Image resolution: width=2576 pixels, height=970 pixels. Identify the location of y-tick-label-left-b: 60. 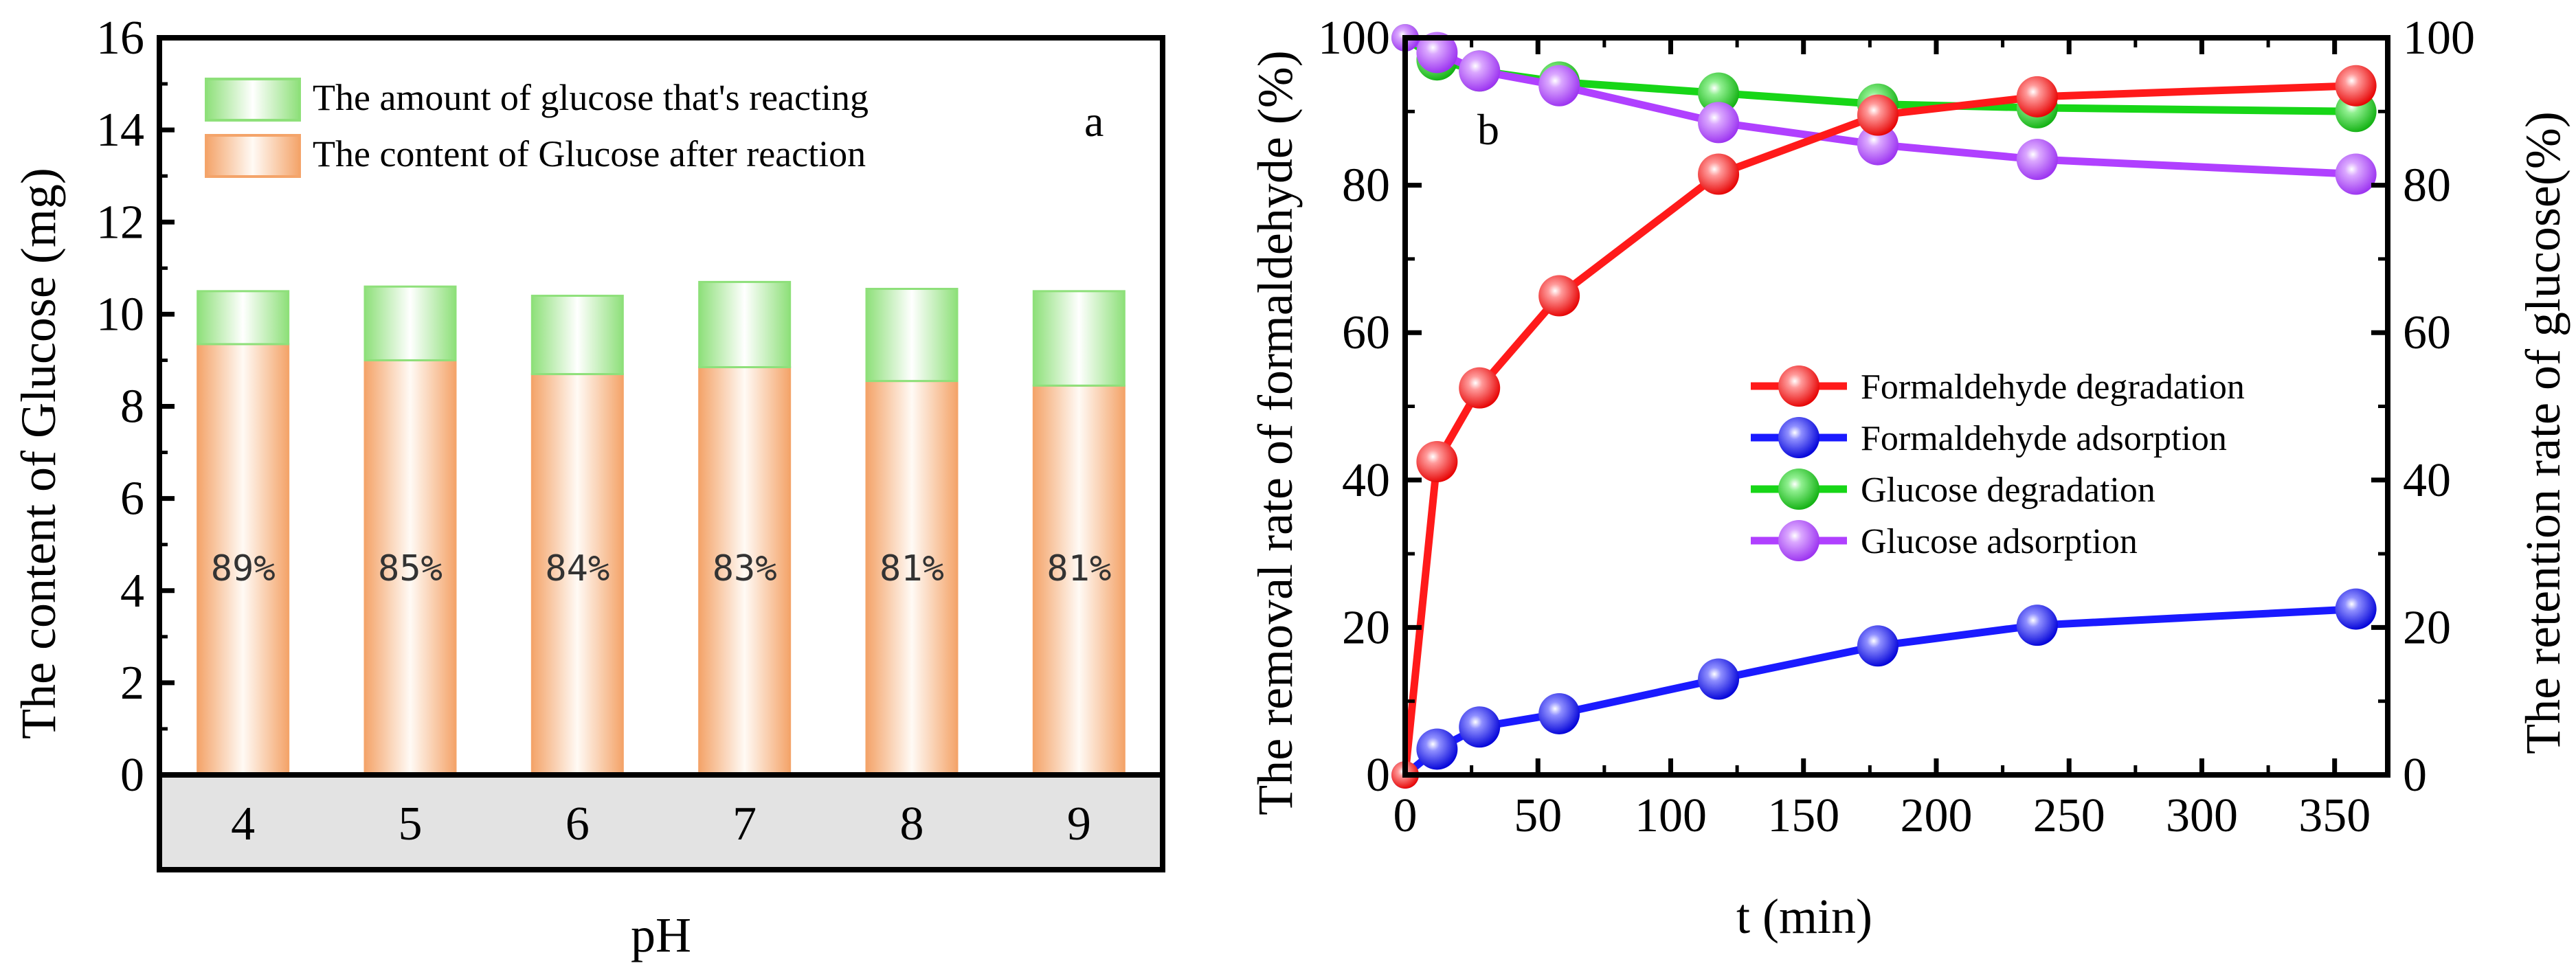
(1366, 332).